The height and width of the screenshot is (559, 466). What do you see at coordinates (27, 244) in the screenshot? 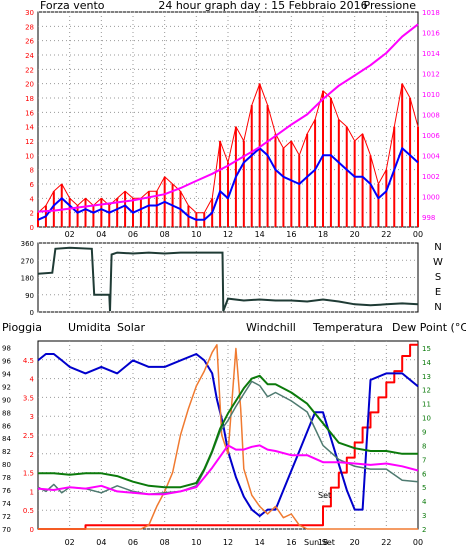
I see `direction-tick-label: 360` at bounding box center [27, 244].